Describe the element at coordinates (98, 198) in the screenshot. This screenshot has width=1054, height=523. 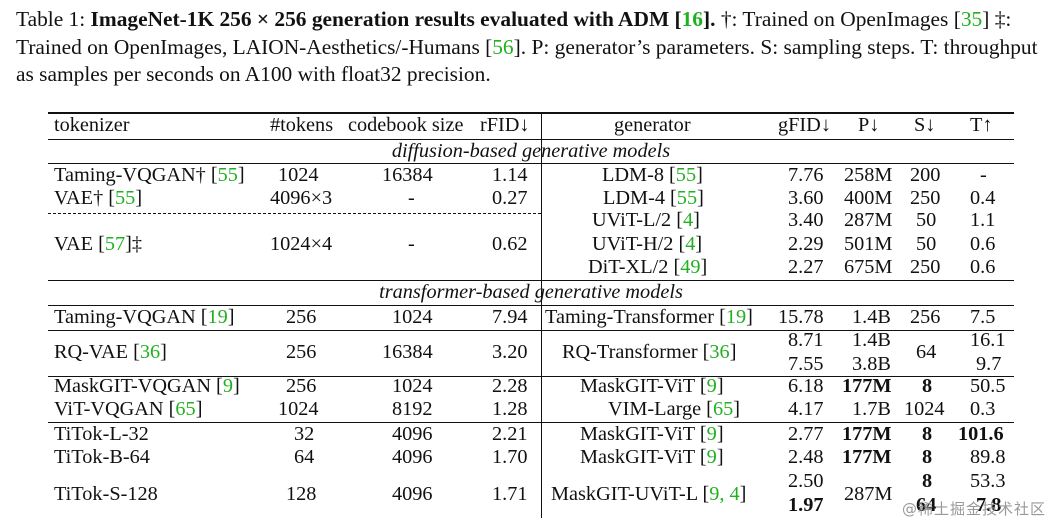
I see `tokenizer-cell: VAE† [55]` at that location.